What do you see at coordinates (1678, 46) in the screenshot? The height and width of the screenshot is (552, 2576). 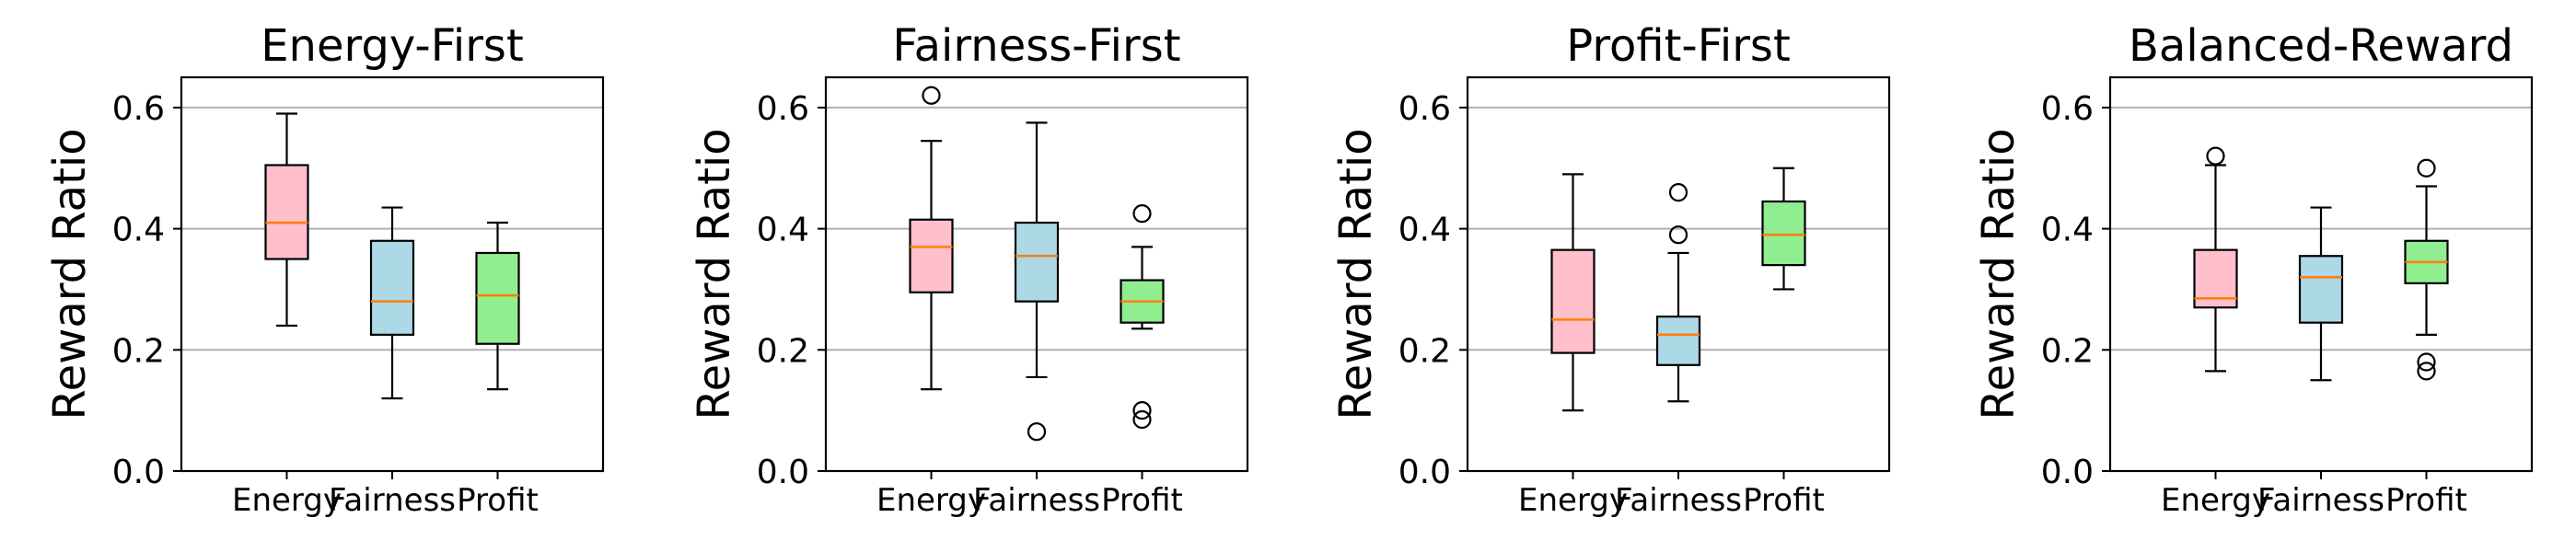 I see `chart-title: Profit-First` at bounding box center [1678, 46].